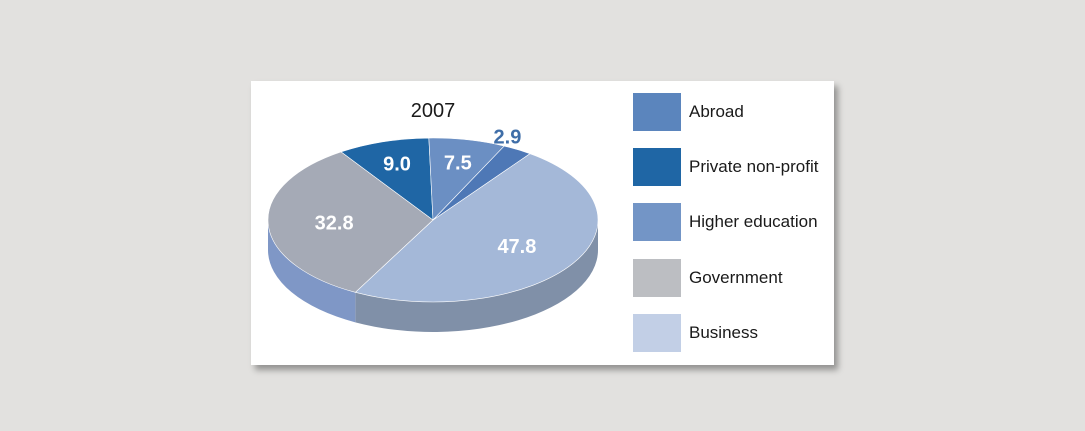  I want to click on legend-label: Government, so click(736, 277).